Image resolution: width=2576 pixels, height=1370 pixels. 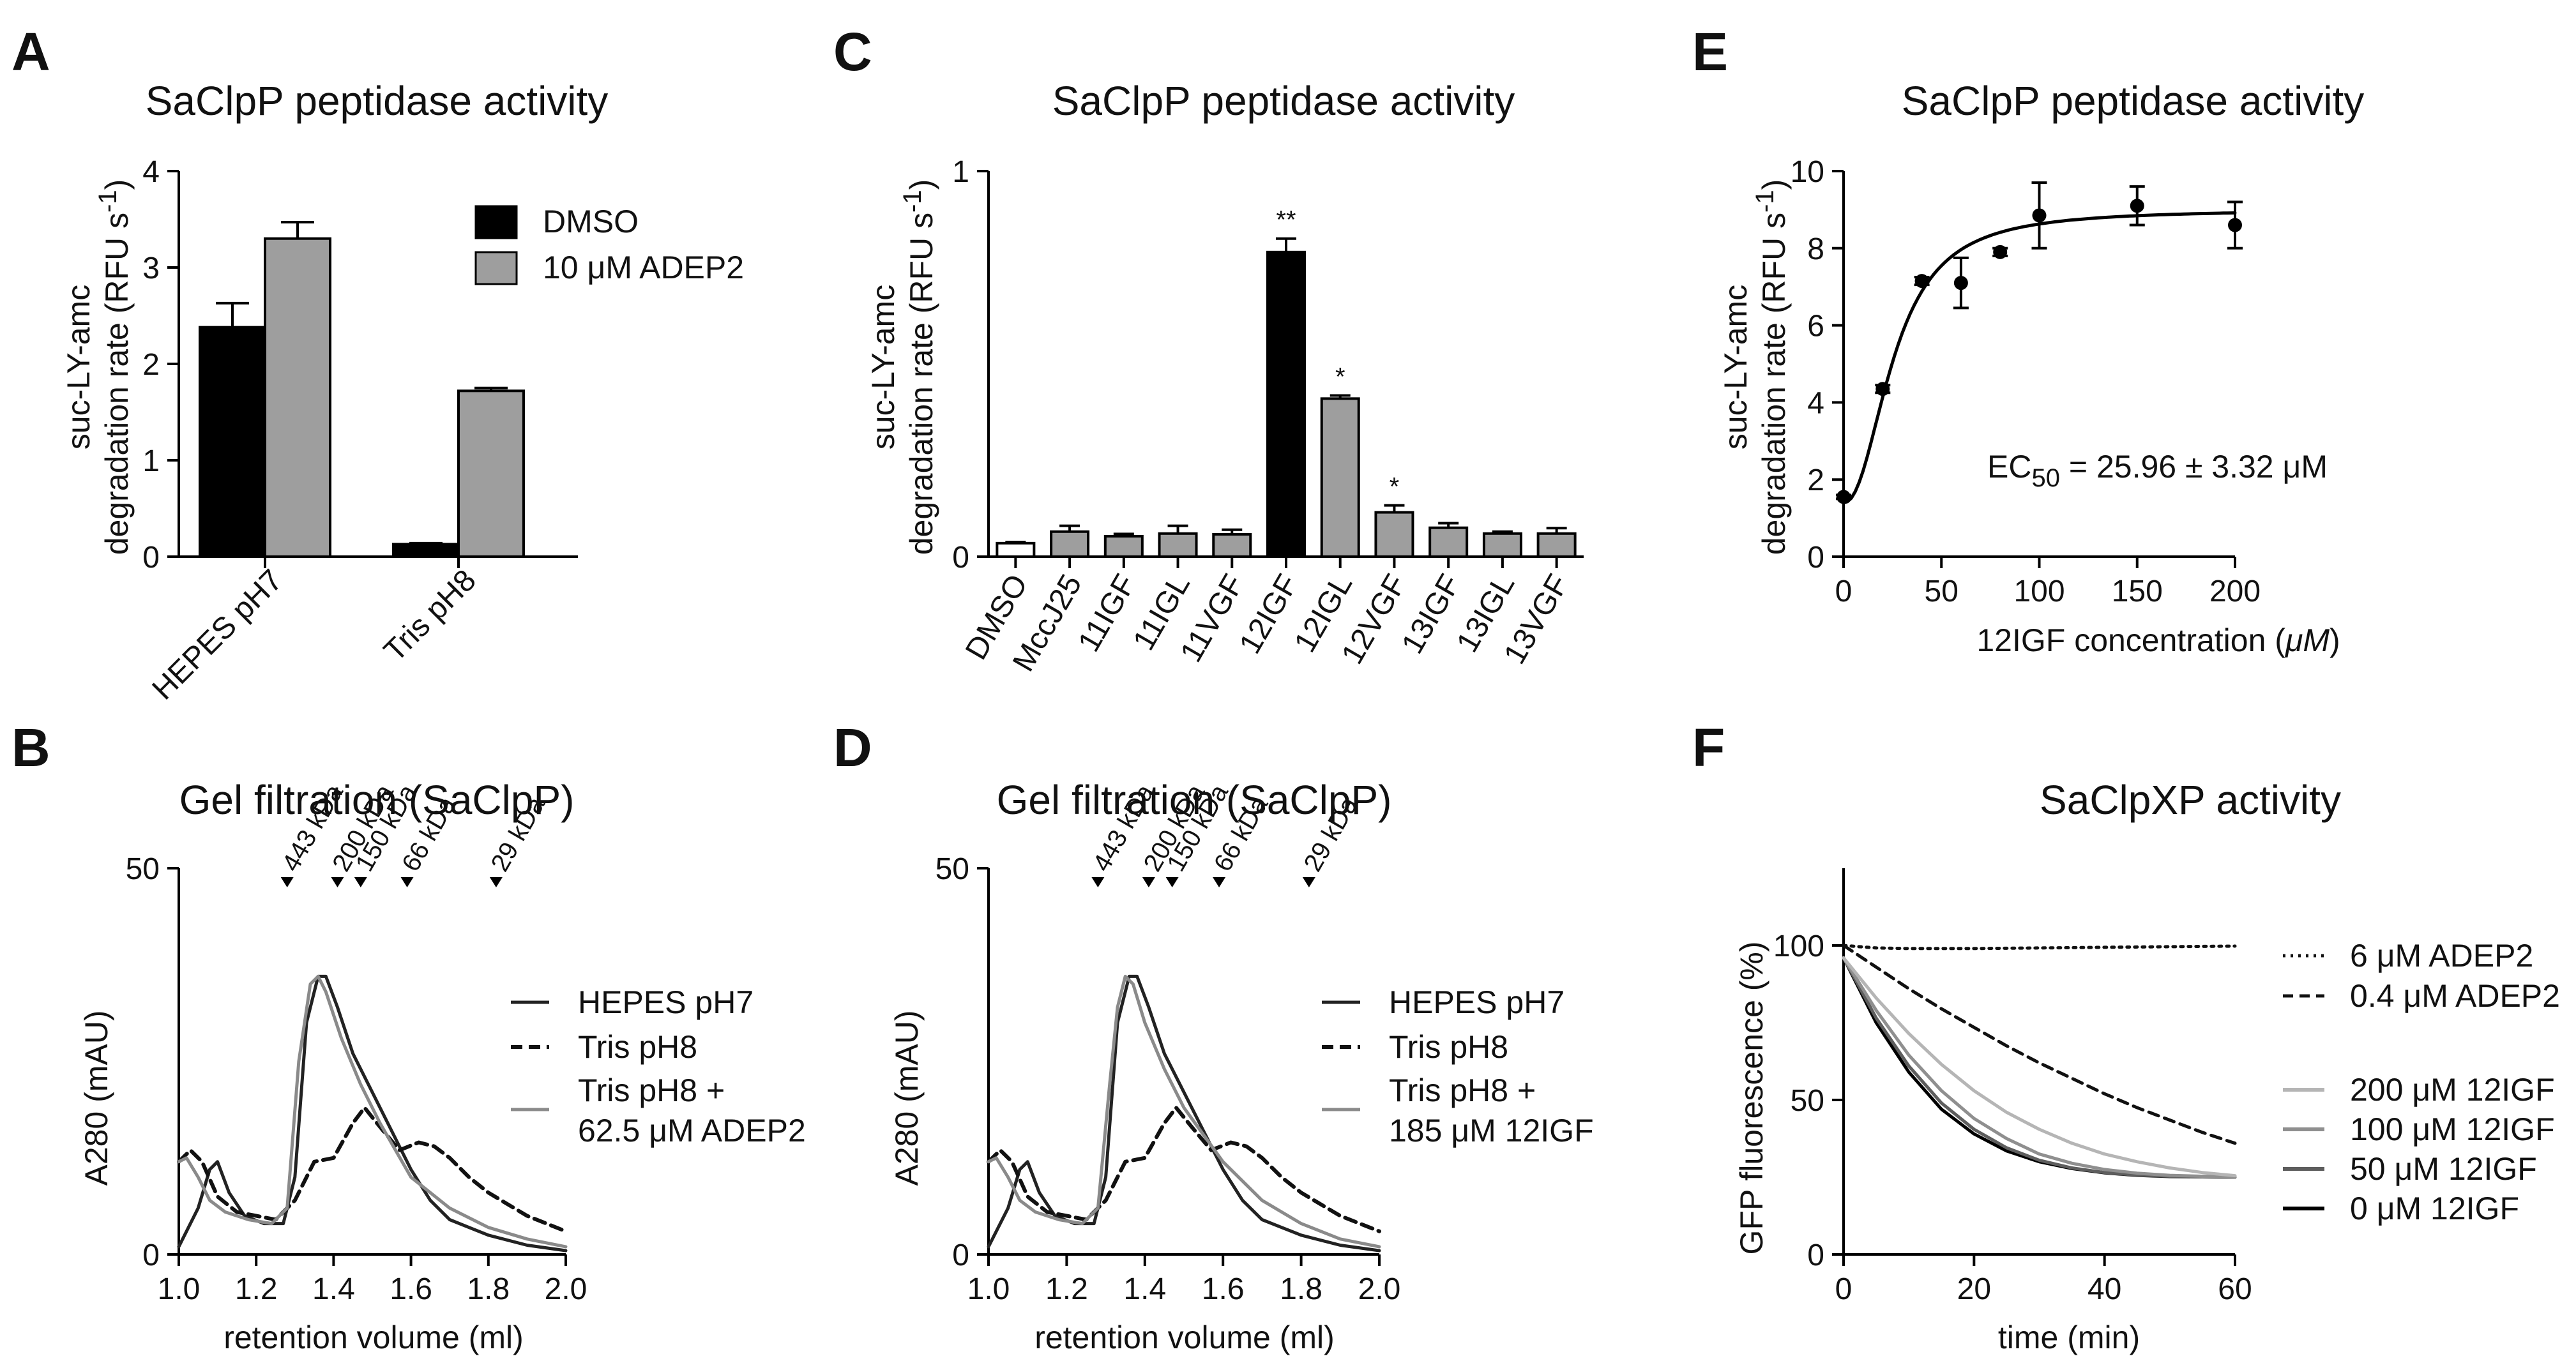 What do you see at coordinates (373, 1111) in the screenshot?
I see `panel-b-series-line` at bounding box center [373, 1111].